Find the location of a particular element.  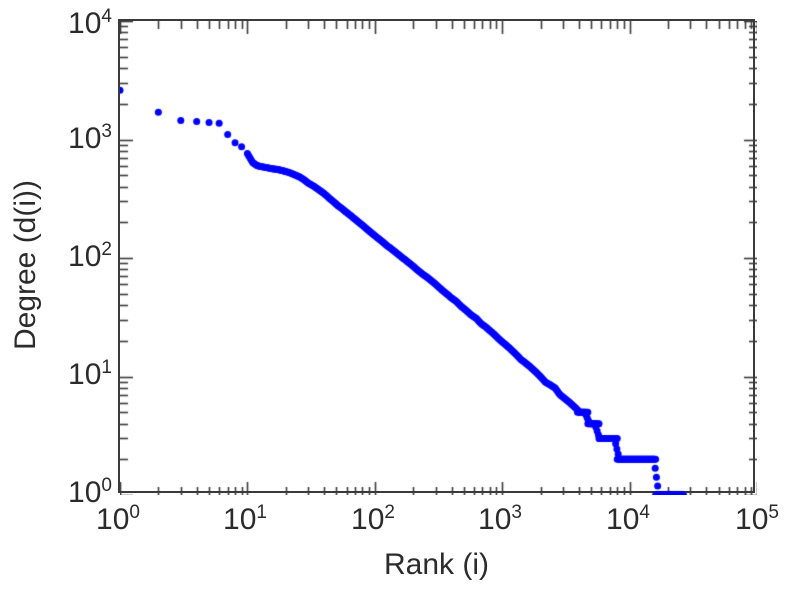

y-tick-label-1e4: 10⁴ is located at coordinates (90, 23).